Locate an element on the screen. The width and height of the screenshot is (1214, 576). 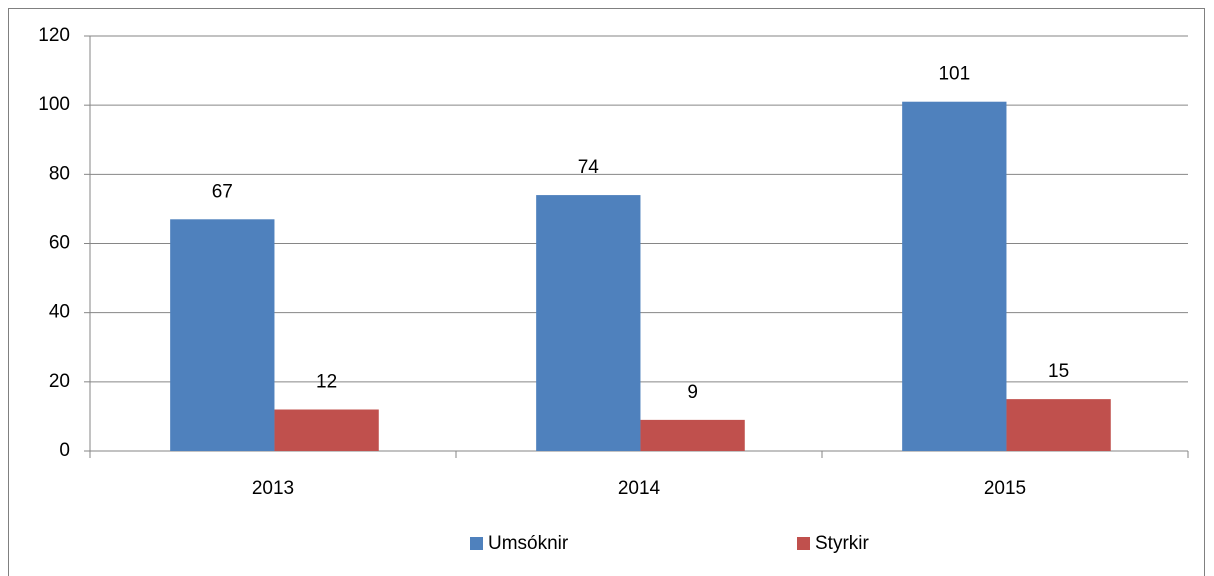
y-tick-label: 80 is located at coordinates (59, 173).